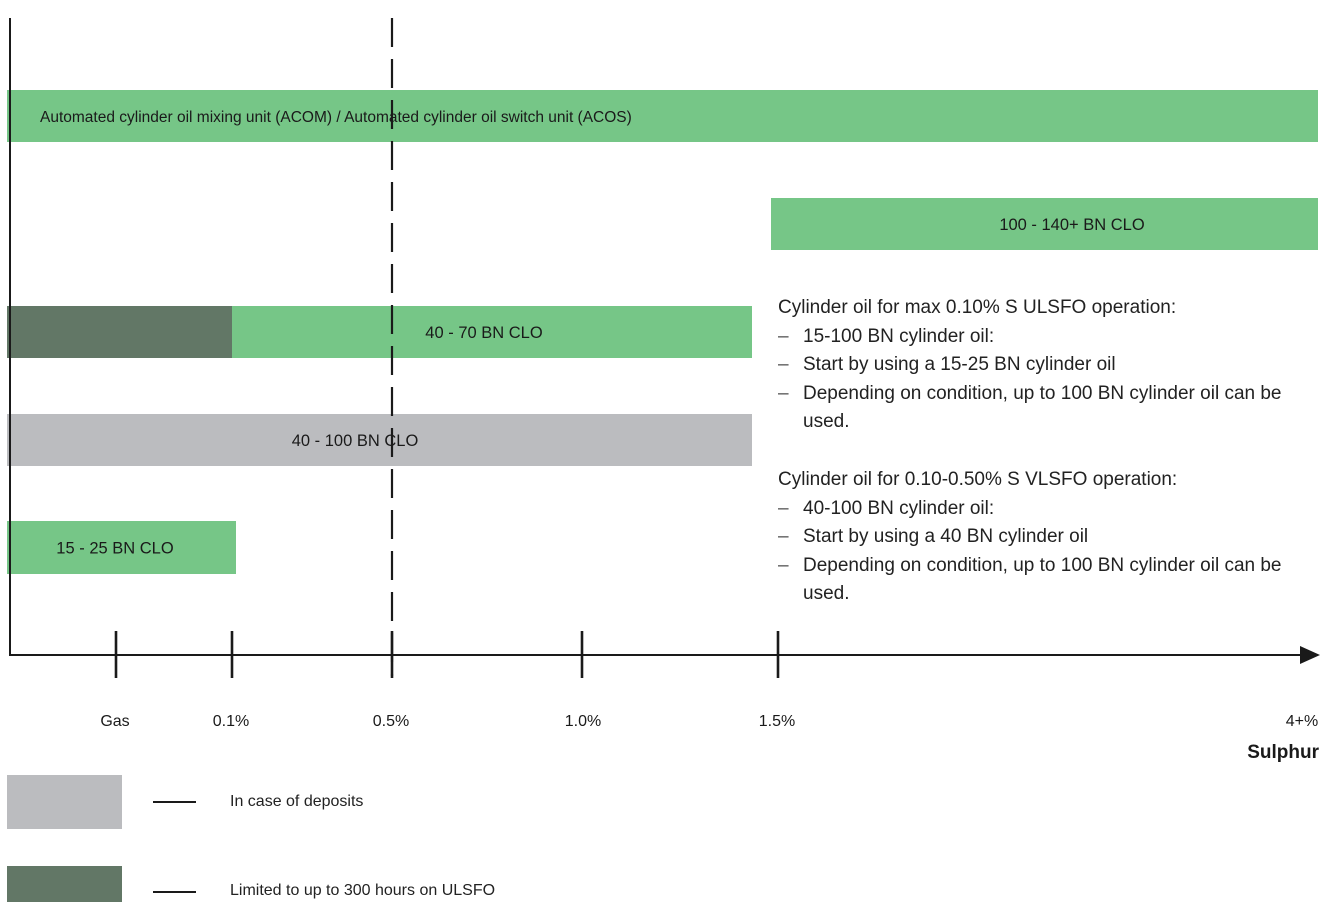 The height and width of the screenshot is (902, 1333). Describe the element at coordinates (64, 802) in the screenshot. I see `legend-swatch-deposits` at that location.